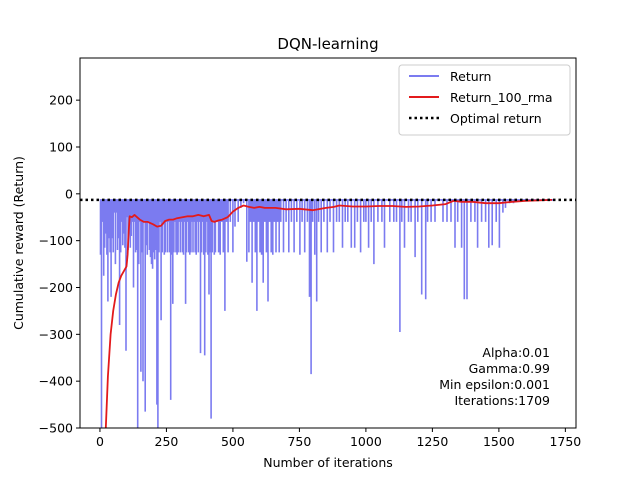 This screenshot has width=640, height=480. Describe the element at coordinates (56, 287) in the screenshot. I see `y-tick-label: −200` at that location.